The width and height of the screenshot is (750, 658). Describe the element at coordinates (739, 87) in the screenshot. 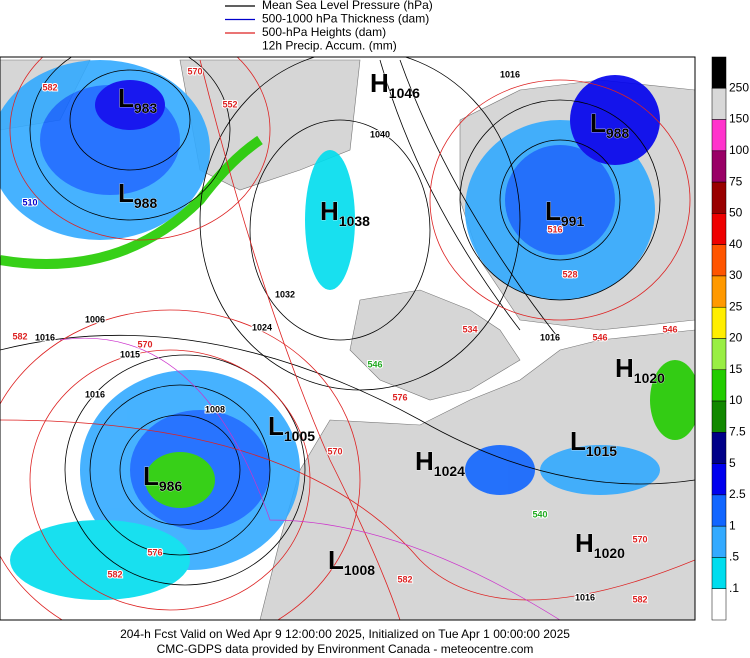

I see `colorbar-label: 250` at that location.